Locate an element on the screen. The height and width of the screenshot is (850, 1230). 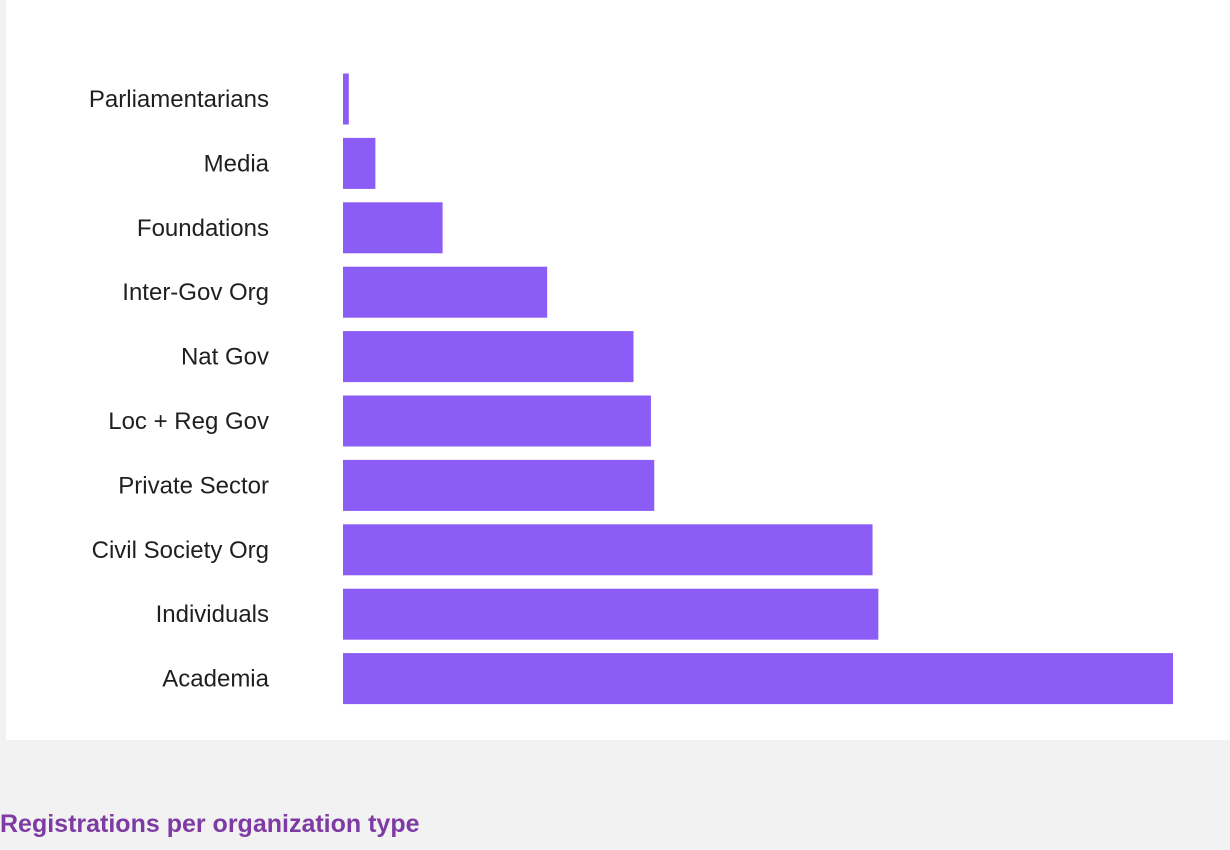
category-label-academia: Academia is located at coordinates (215, 679).